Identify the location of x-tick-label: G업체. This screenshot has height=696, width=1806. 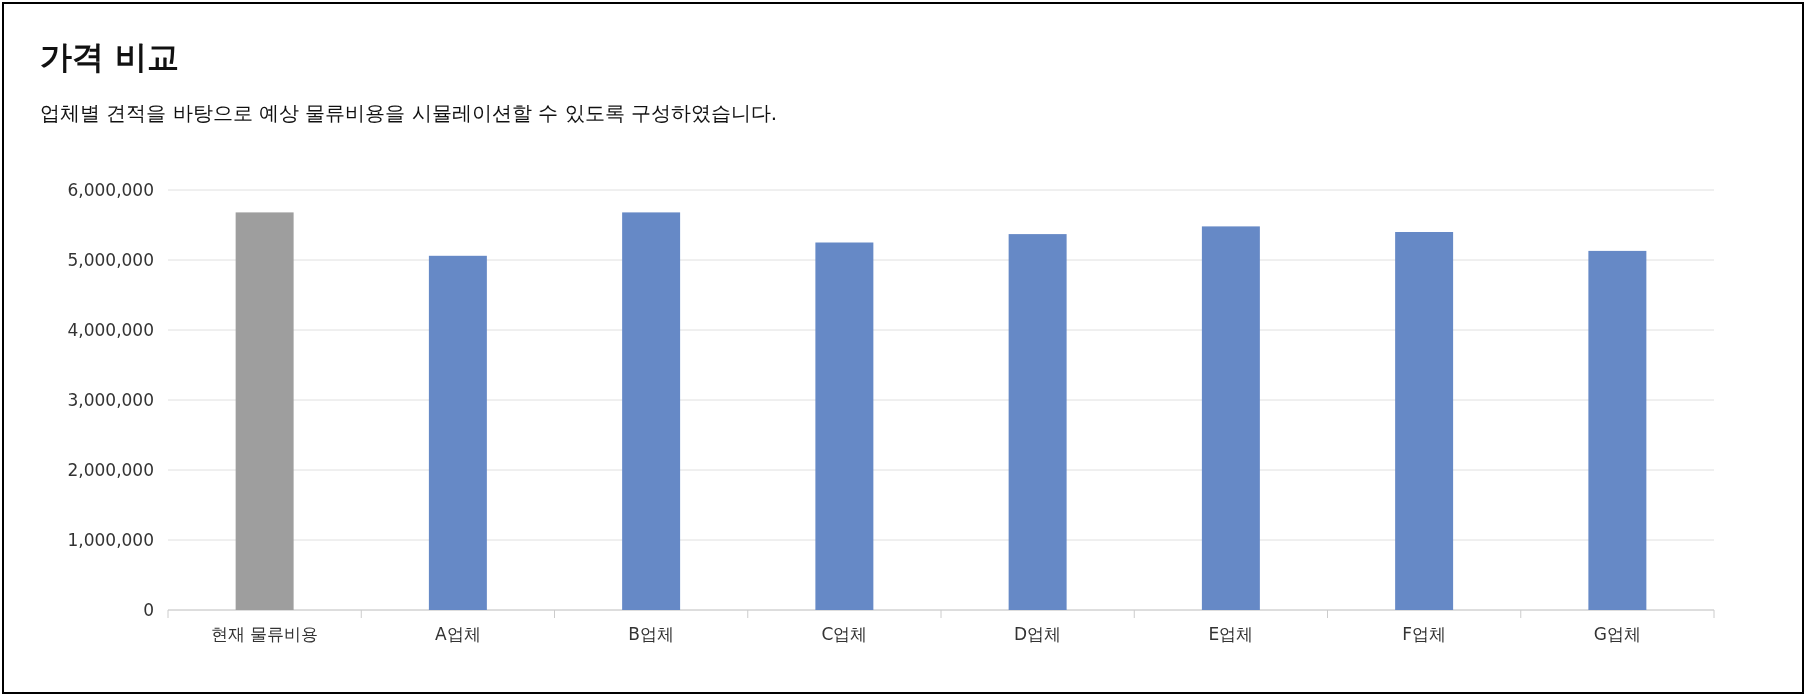
(1617, 634).